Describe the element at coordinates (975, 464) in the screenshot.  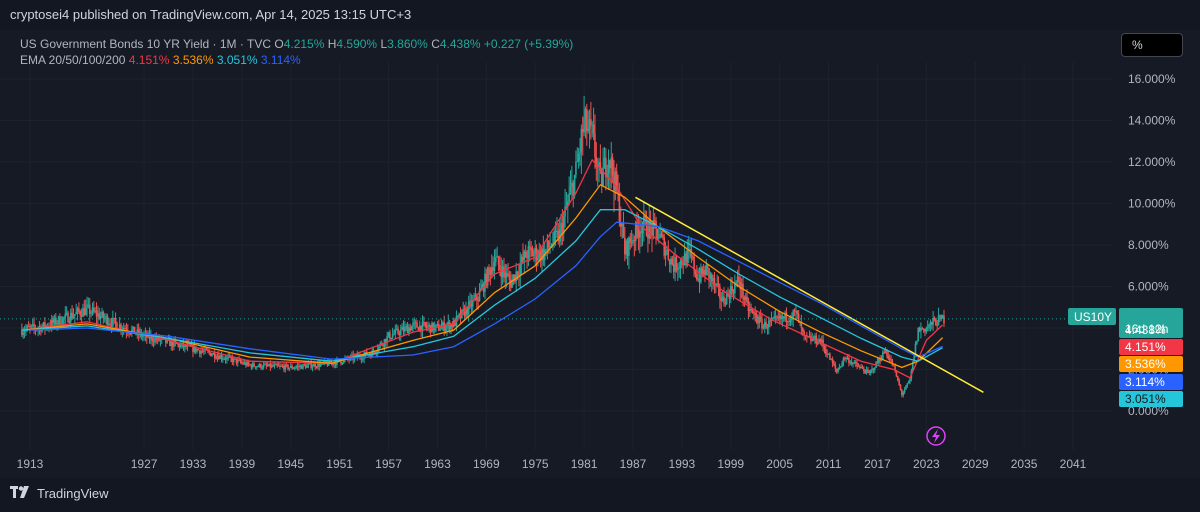
I see `x-tick-label: 2029` at that location.